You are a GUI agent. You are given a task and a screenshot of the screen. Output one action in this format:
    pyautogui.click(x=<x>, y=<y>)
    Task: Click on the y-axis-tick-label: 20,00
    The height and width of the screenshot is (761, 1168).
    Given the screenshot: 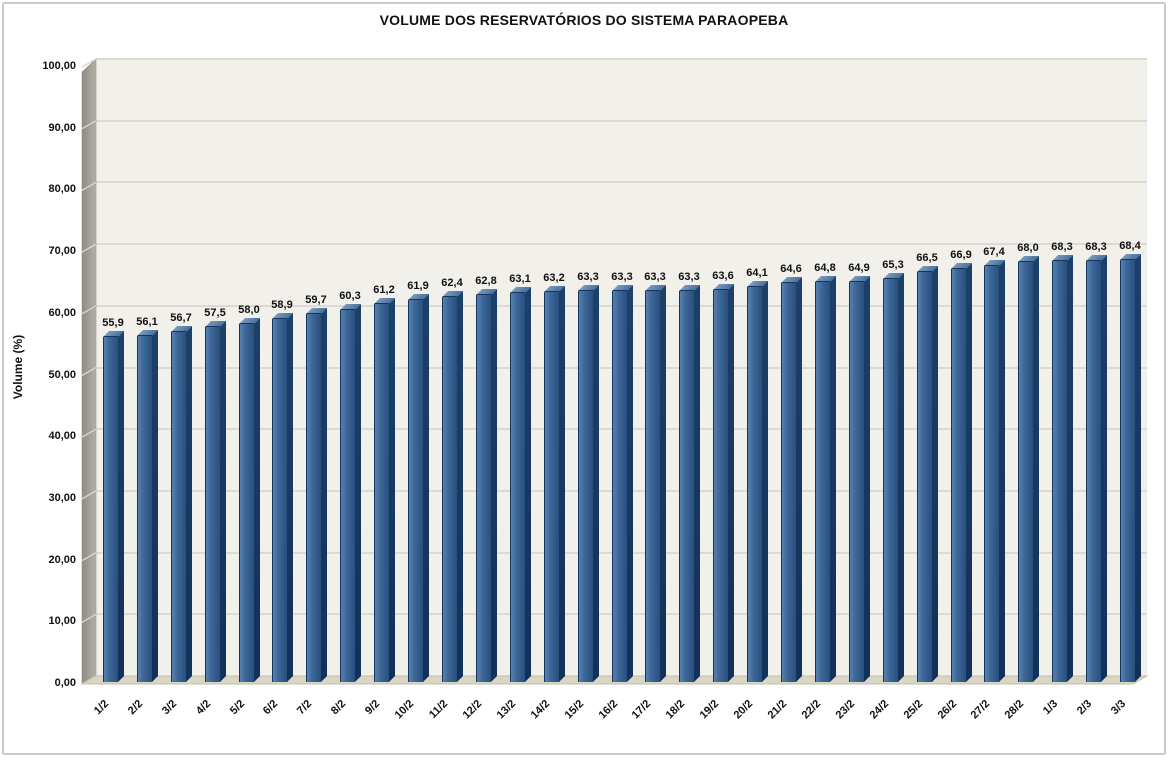 What is the action you would take?
    pyautogui.click(x=62, y=559)
    